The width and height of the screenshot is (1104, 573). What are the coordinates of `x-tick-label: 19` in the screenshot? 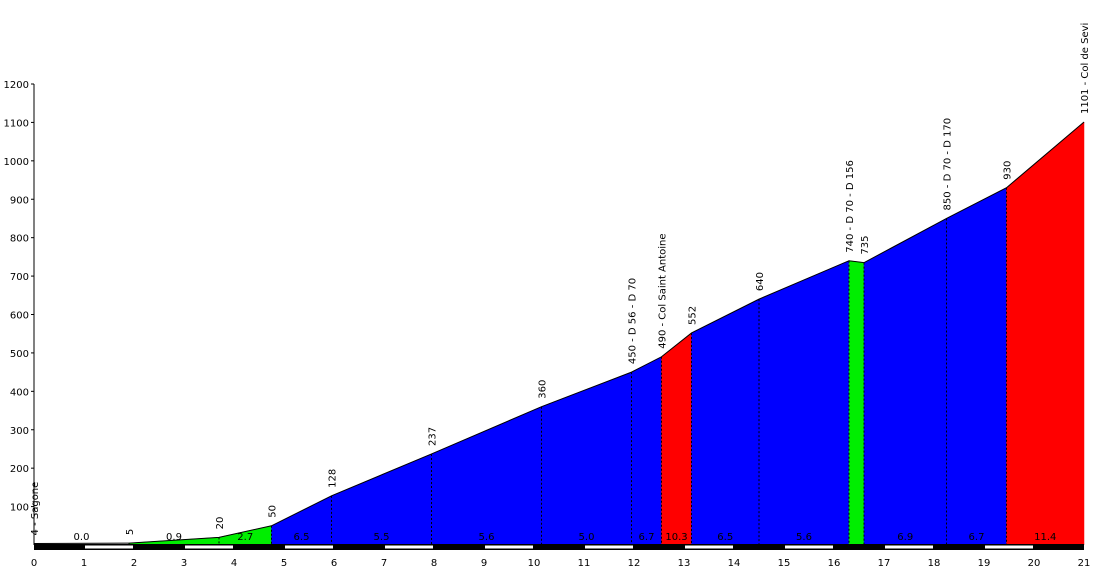 It's located at (984, 563).